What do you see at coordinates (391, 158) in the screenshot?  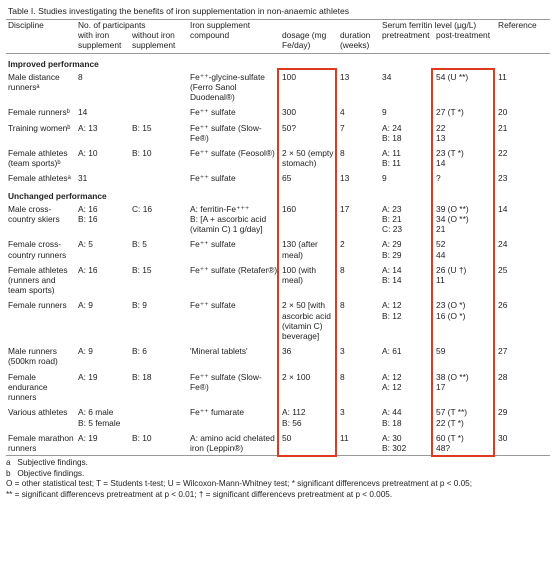 I see `cell: A: 11 B: 11` at bounding box center [391, 158].